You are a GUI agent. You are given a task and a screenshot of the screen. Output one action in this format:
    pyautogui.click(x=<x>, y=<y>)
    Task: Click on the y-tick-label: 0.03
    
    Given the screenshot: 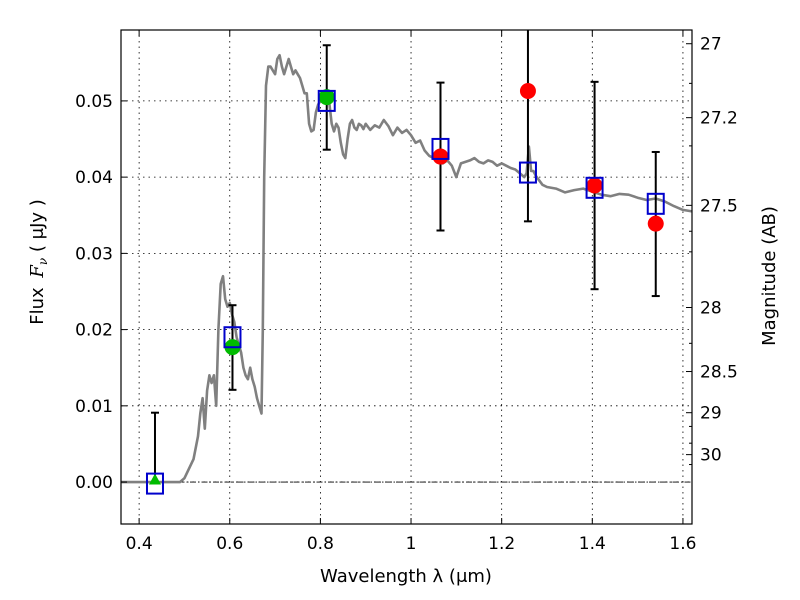 What is the action you would take?
    pyautogui.click(x=94, y=254)
    